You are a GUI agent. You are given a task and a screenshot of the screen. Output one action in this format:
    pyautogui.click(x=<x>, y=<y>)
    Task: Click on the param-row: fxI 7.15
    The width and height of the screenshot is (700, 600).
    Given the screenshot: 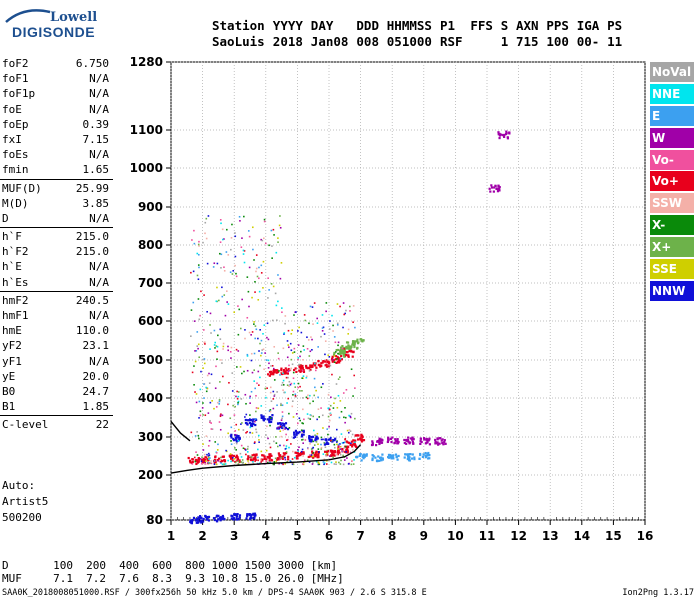 What is the action you would take?
    pyautogui.click(x=56, y=139)
    